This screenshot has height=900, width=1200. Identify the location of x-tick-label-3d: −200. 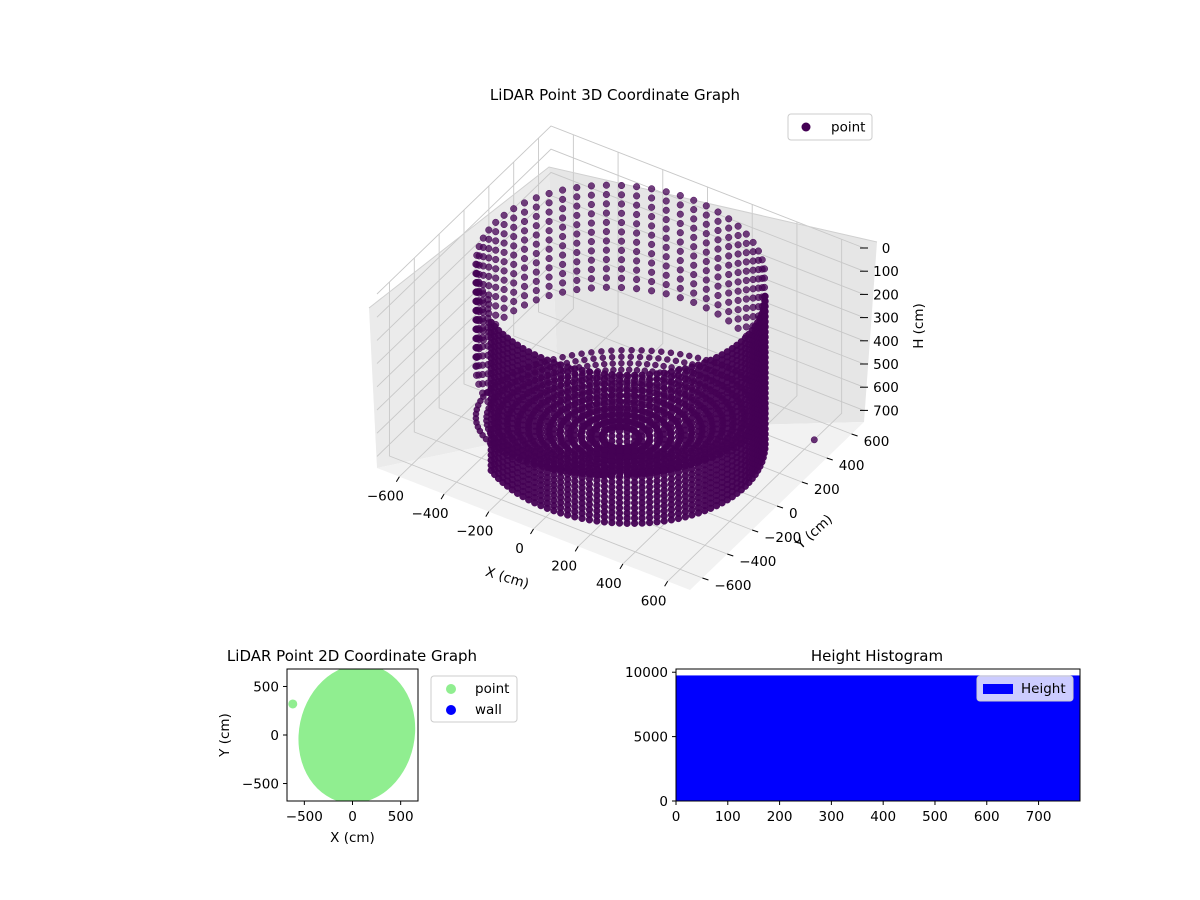
(474, 532).